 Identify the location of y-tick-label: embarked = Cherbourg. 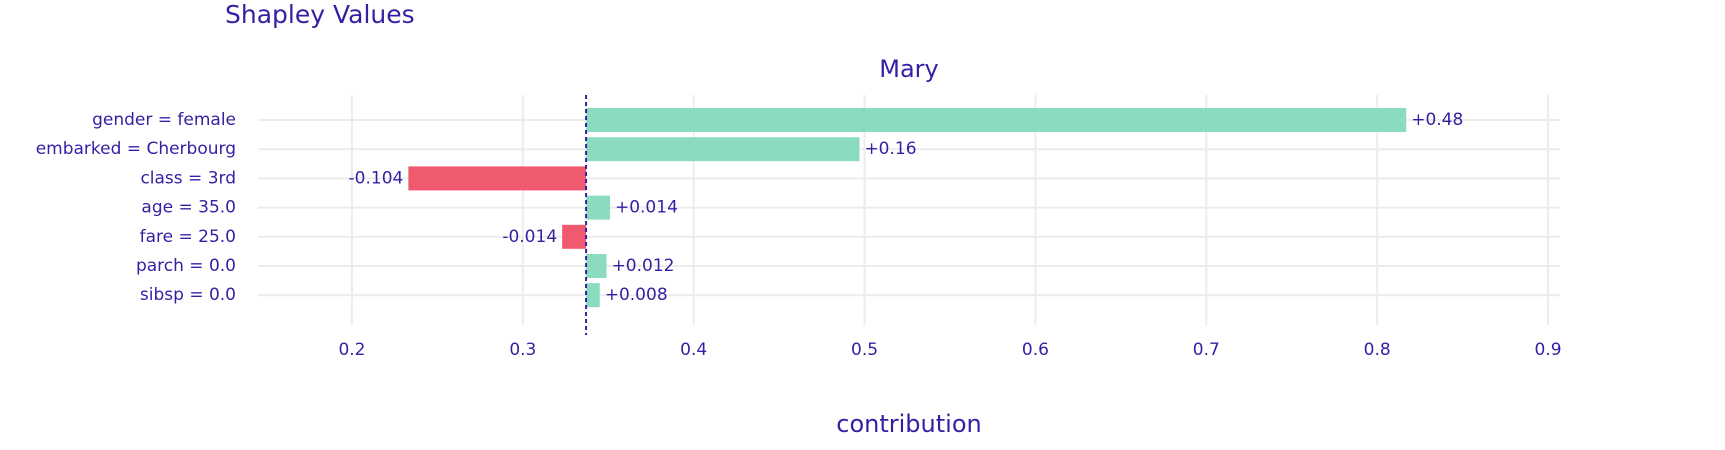
(136, 149).